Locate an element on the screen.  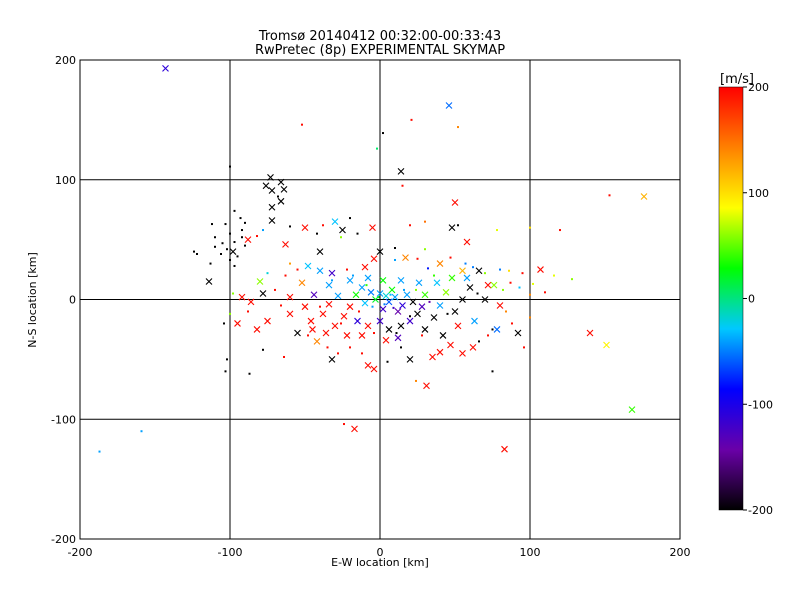
colorbar-tick-label: 200 is located at coordinates (758, 87).